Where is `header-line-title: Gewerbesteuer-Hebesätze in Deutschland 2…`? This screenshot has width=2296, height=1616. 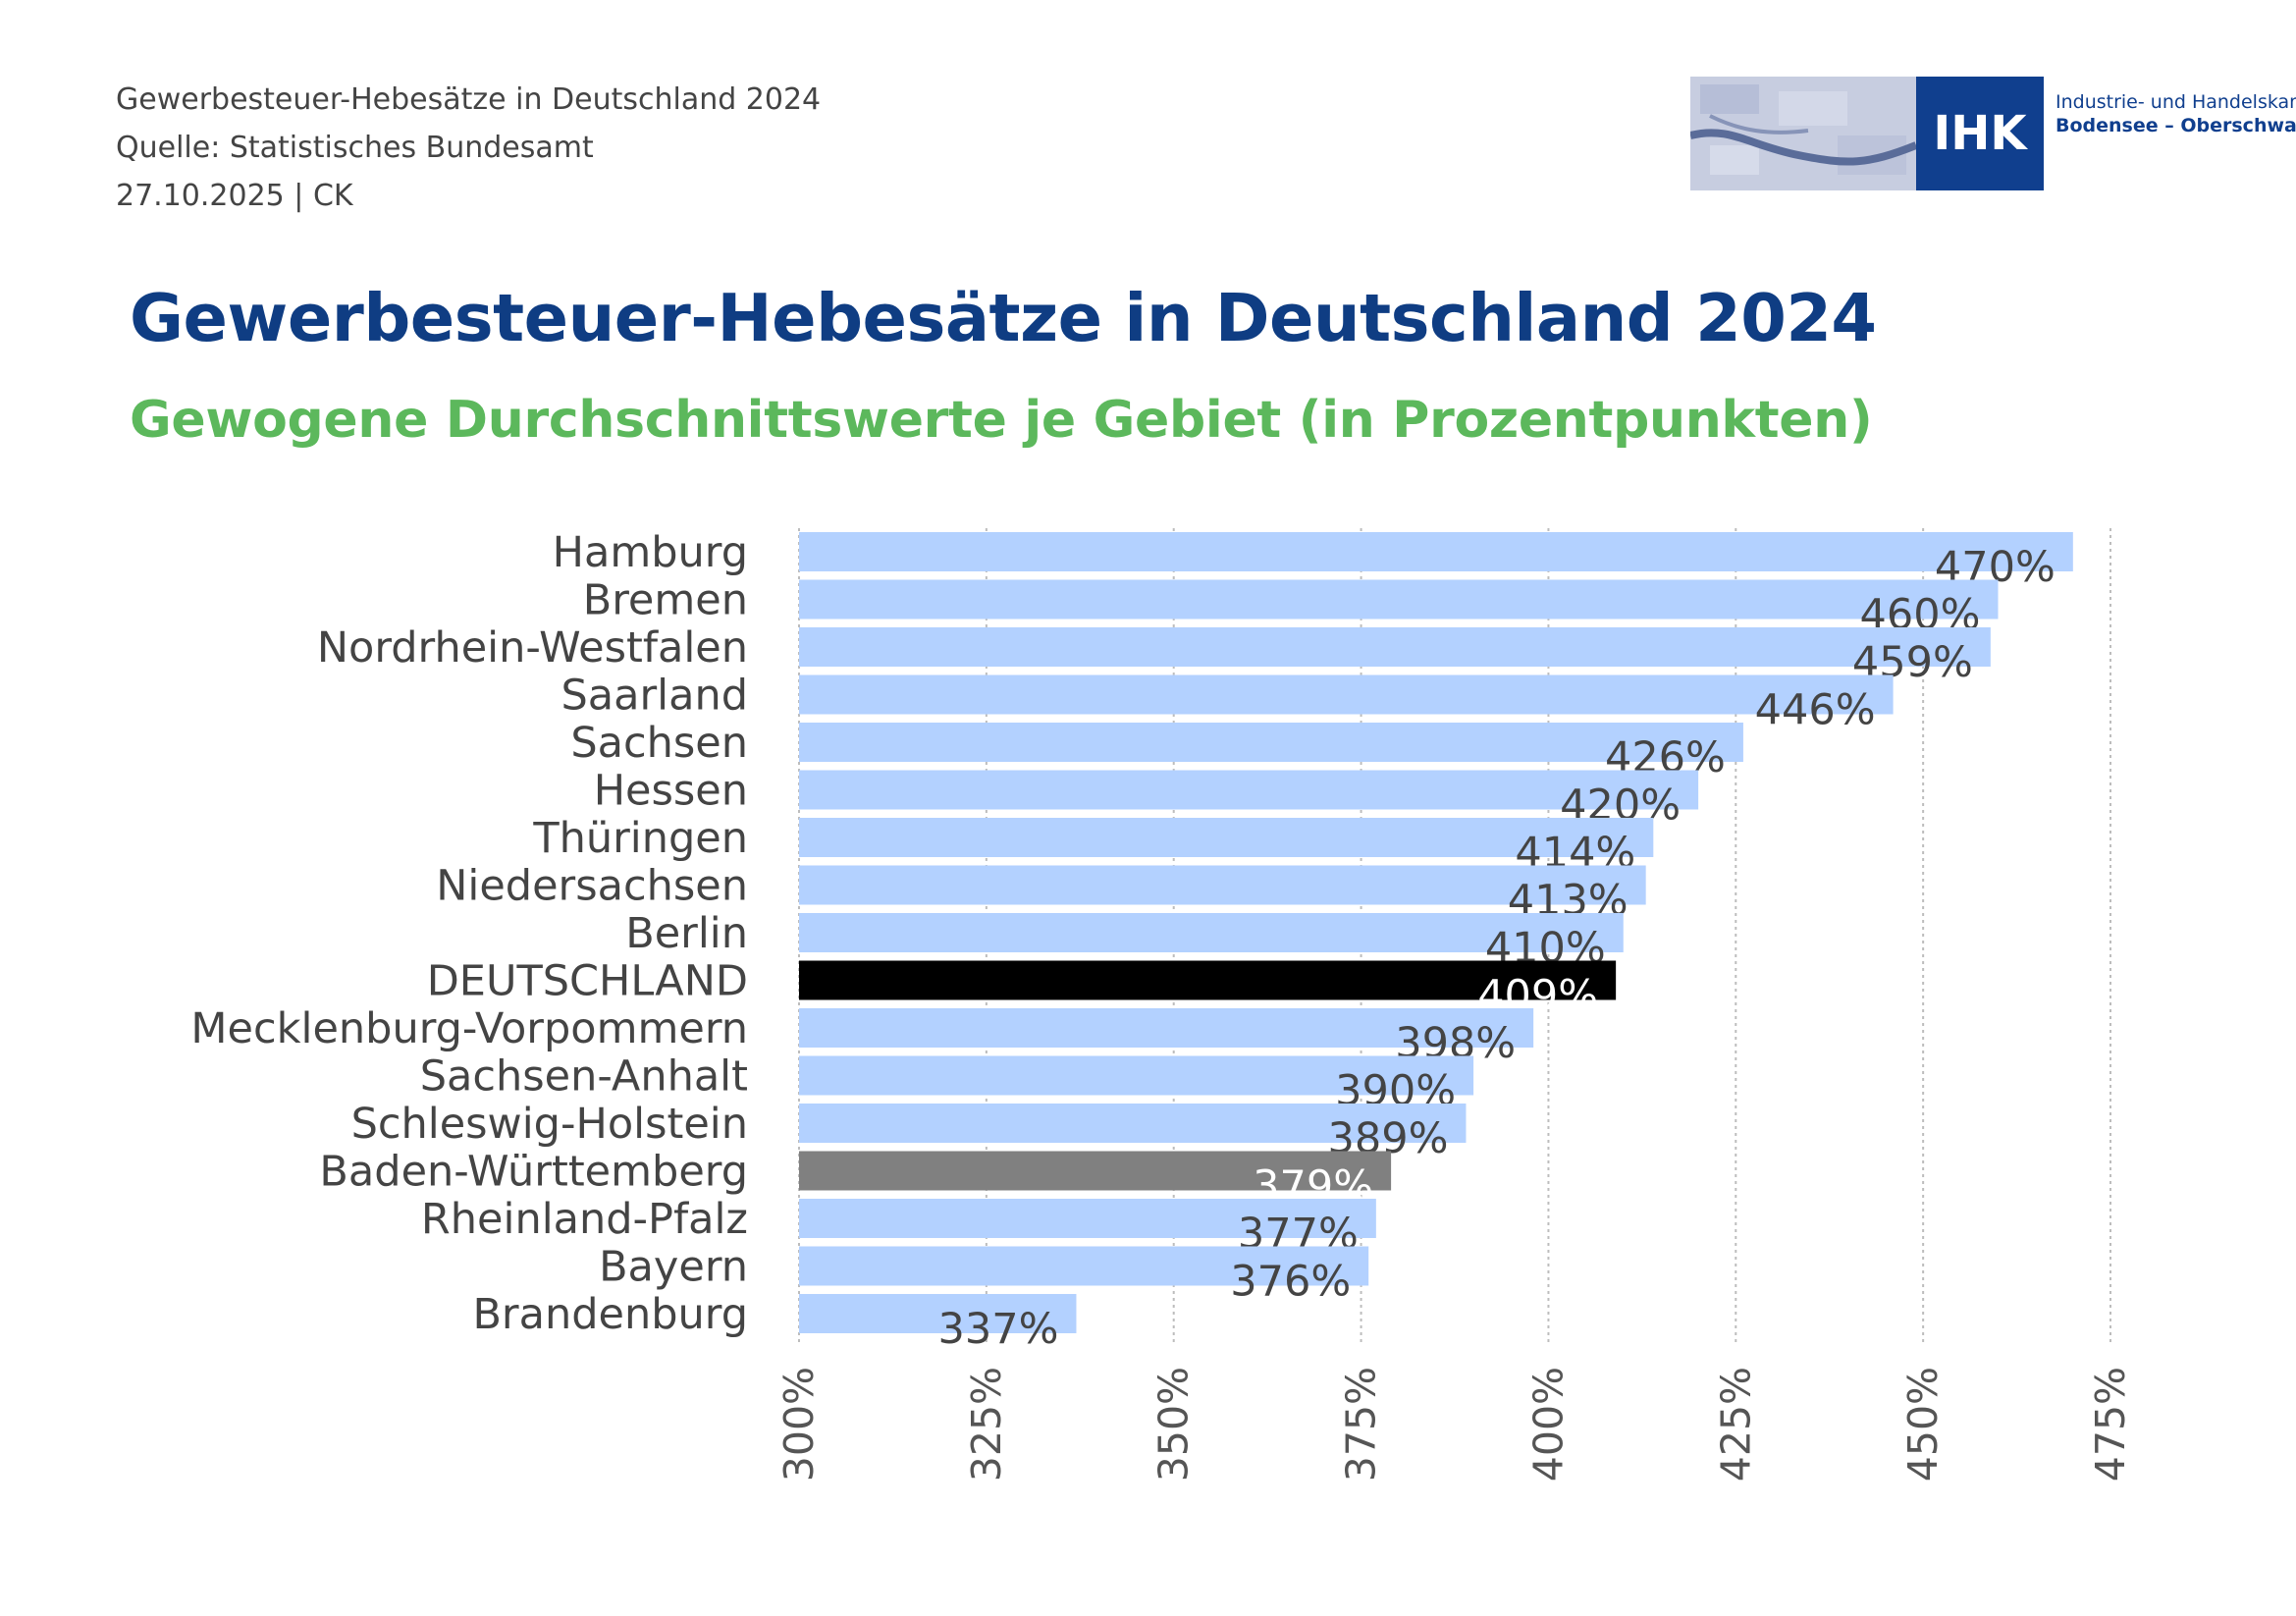
header-line-title: Gewerbesteuer-Hebesätze in Deutschland 2… is located at coordinates (469, 99).